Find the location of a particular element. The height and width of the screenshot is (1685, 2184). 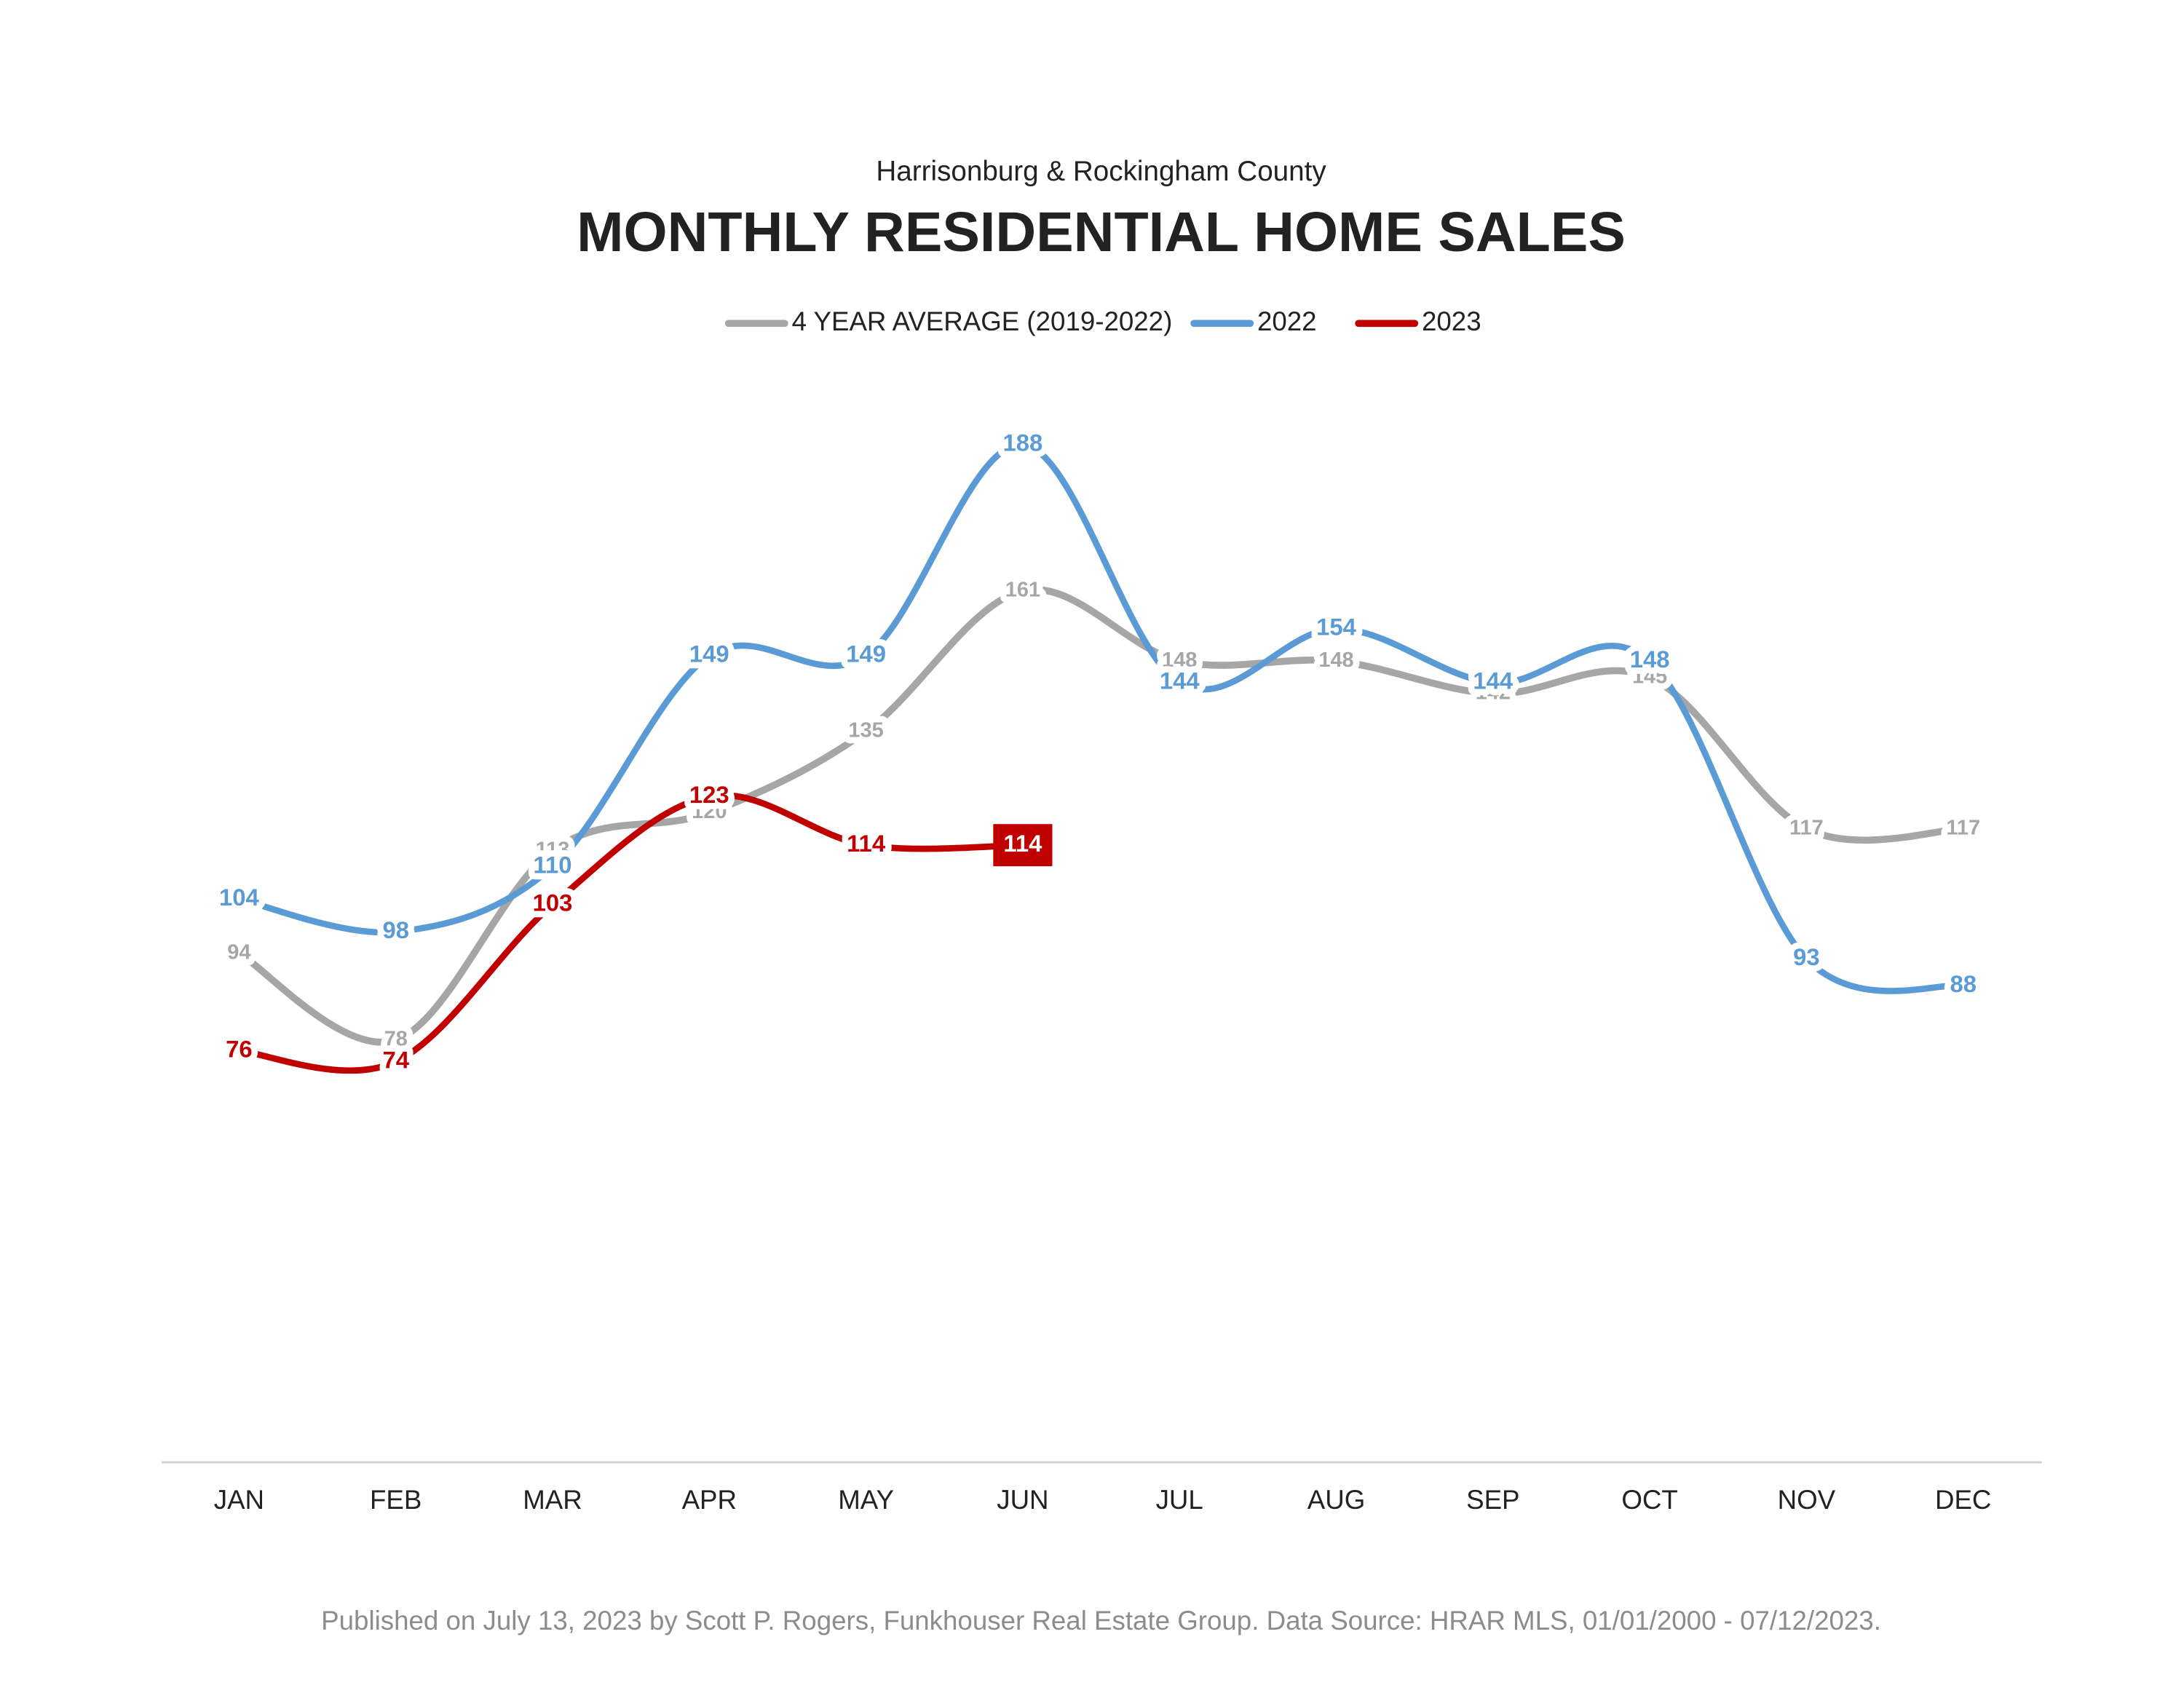

legend-label: 2023 is located at coordinates (1451, 321).